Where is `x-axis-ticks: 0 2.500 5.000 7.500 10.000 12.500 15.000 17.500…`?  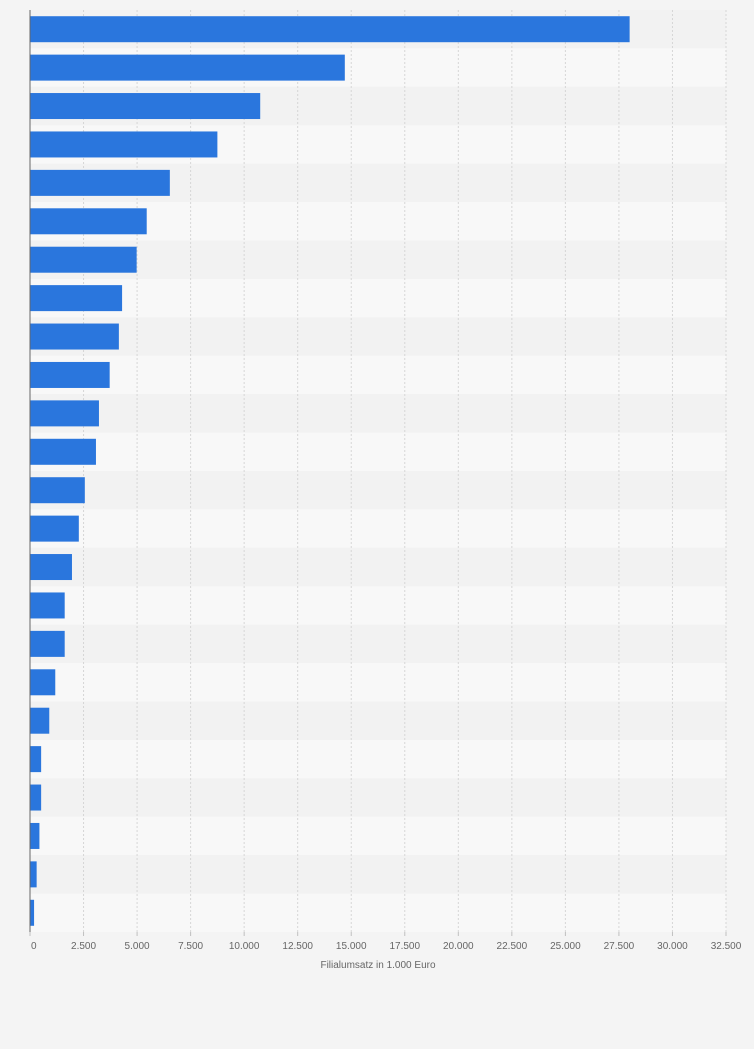 x-axis-ticks: 0 2.500 5.000 7.500 10.000 12.500 15.000 17.500… is located at coordinates (385, 942).